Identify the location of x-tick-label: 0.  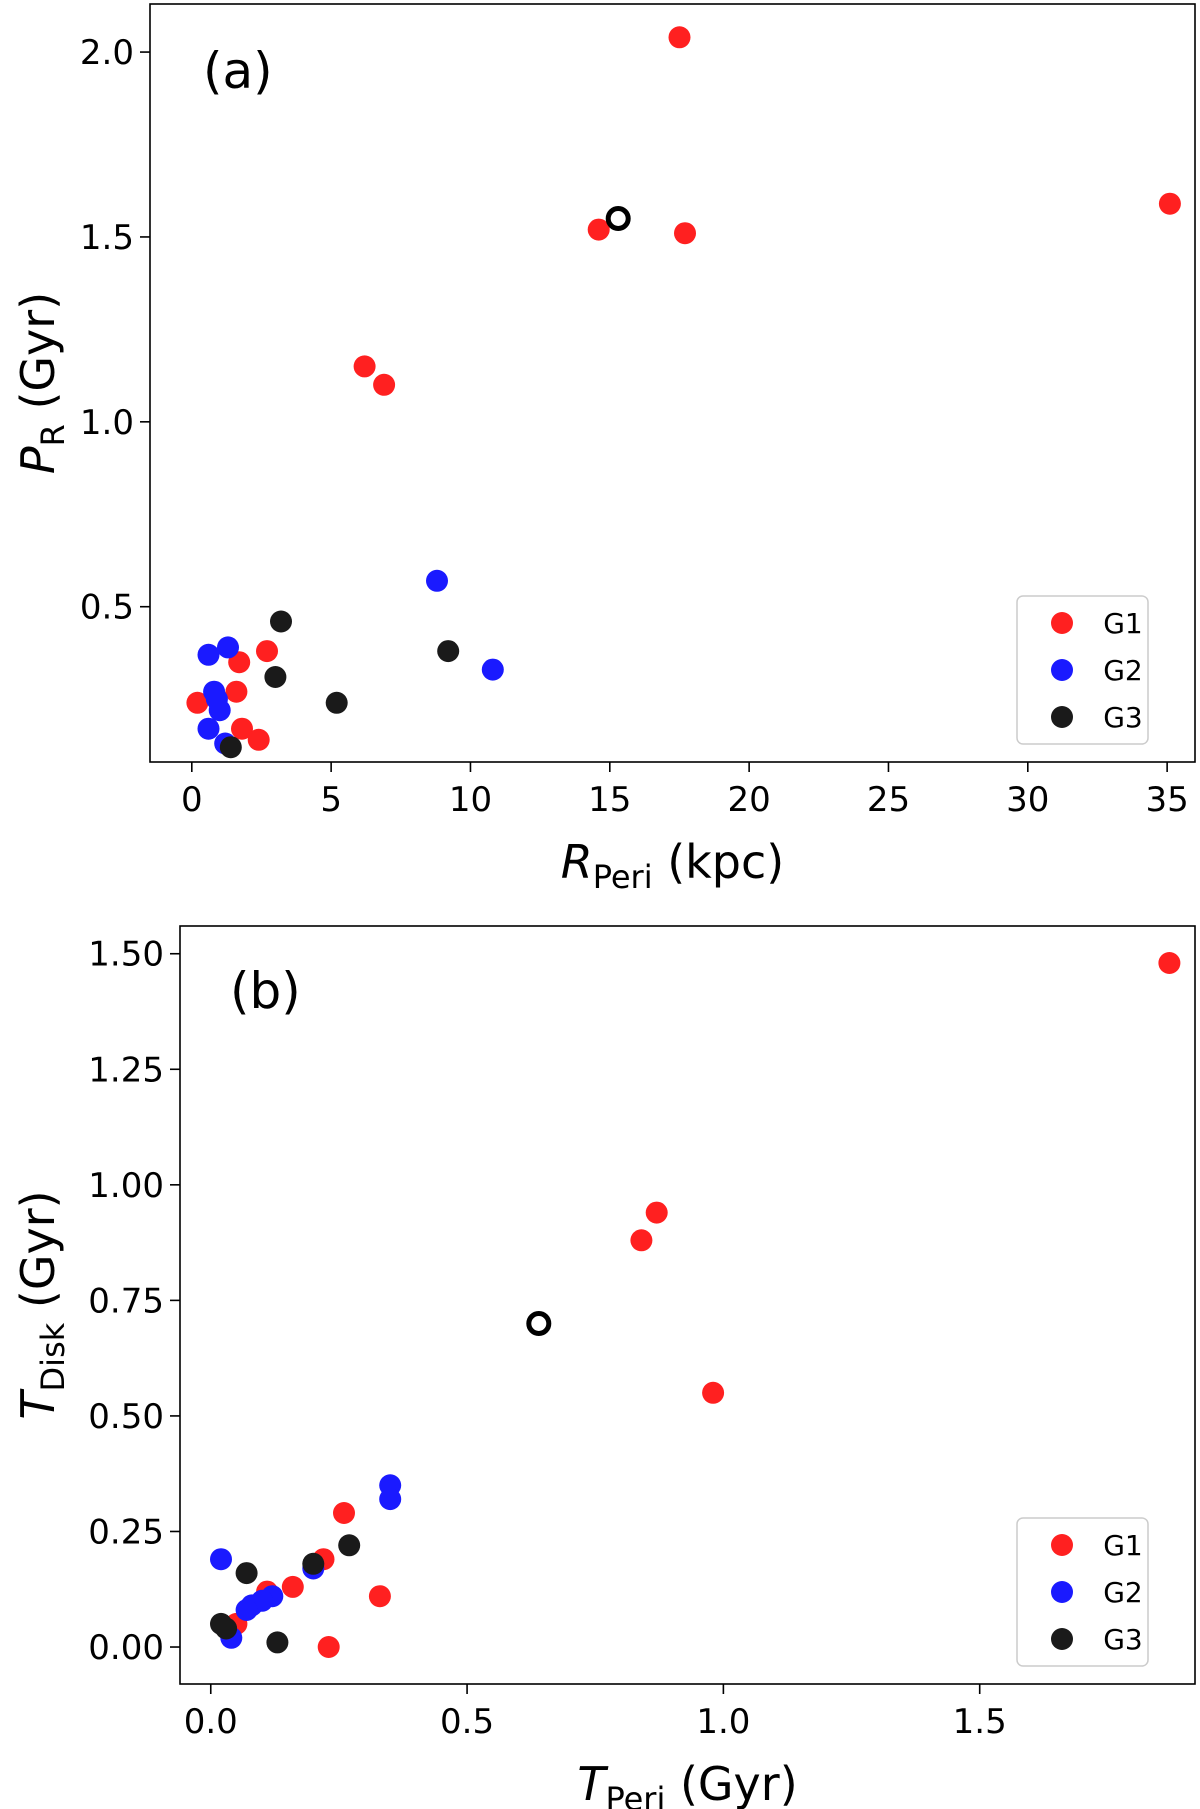
(192, 800).